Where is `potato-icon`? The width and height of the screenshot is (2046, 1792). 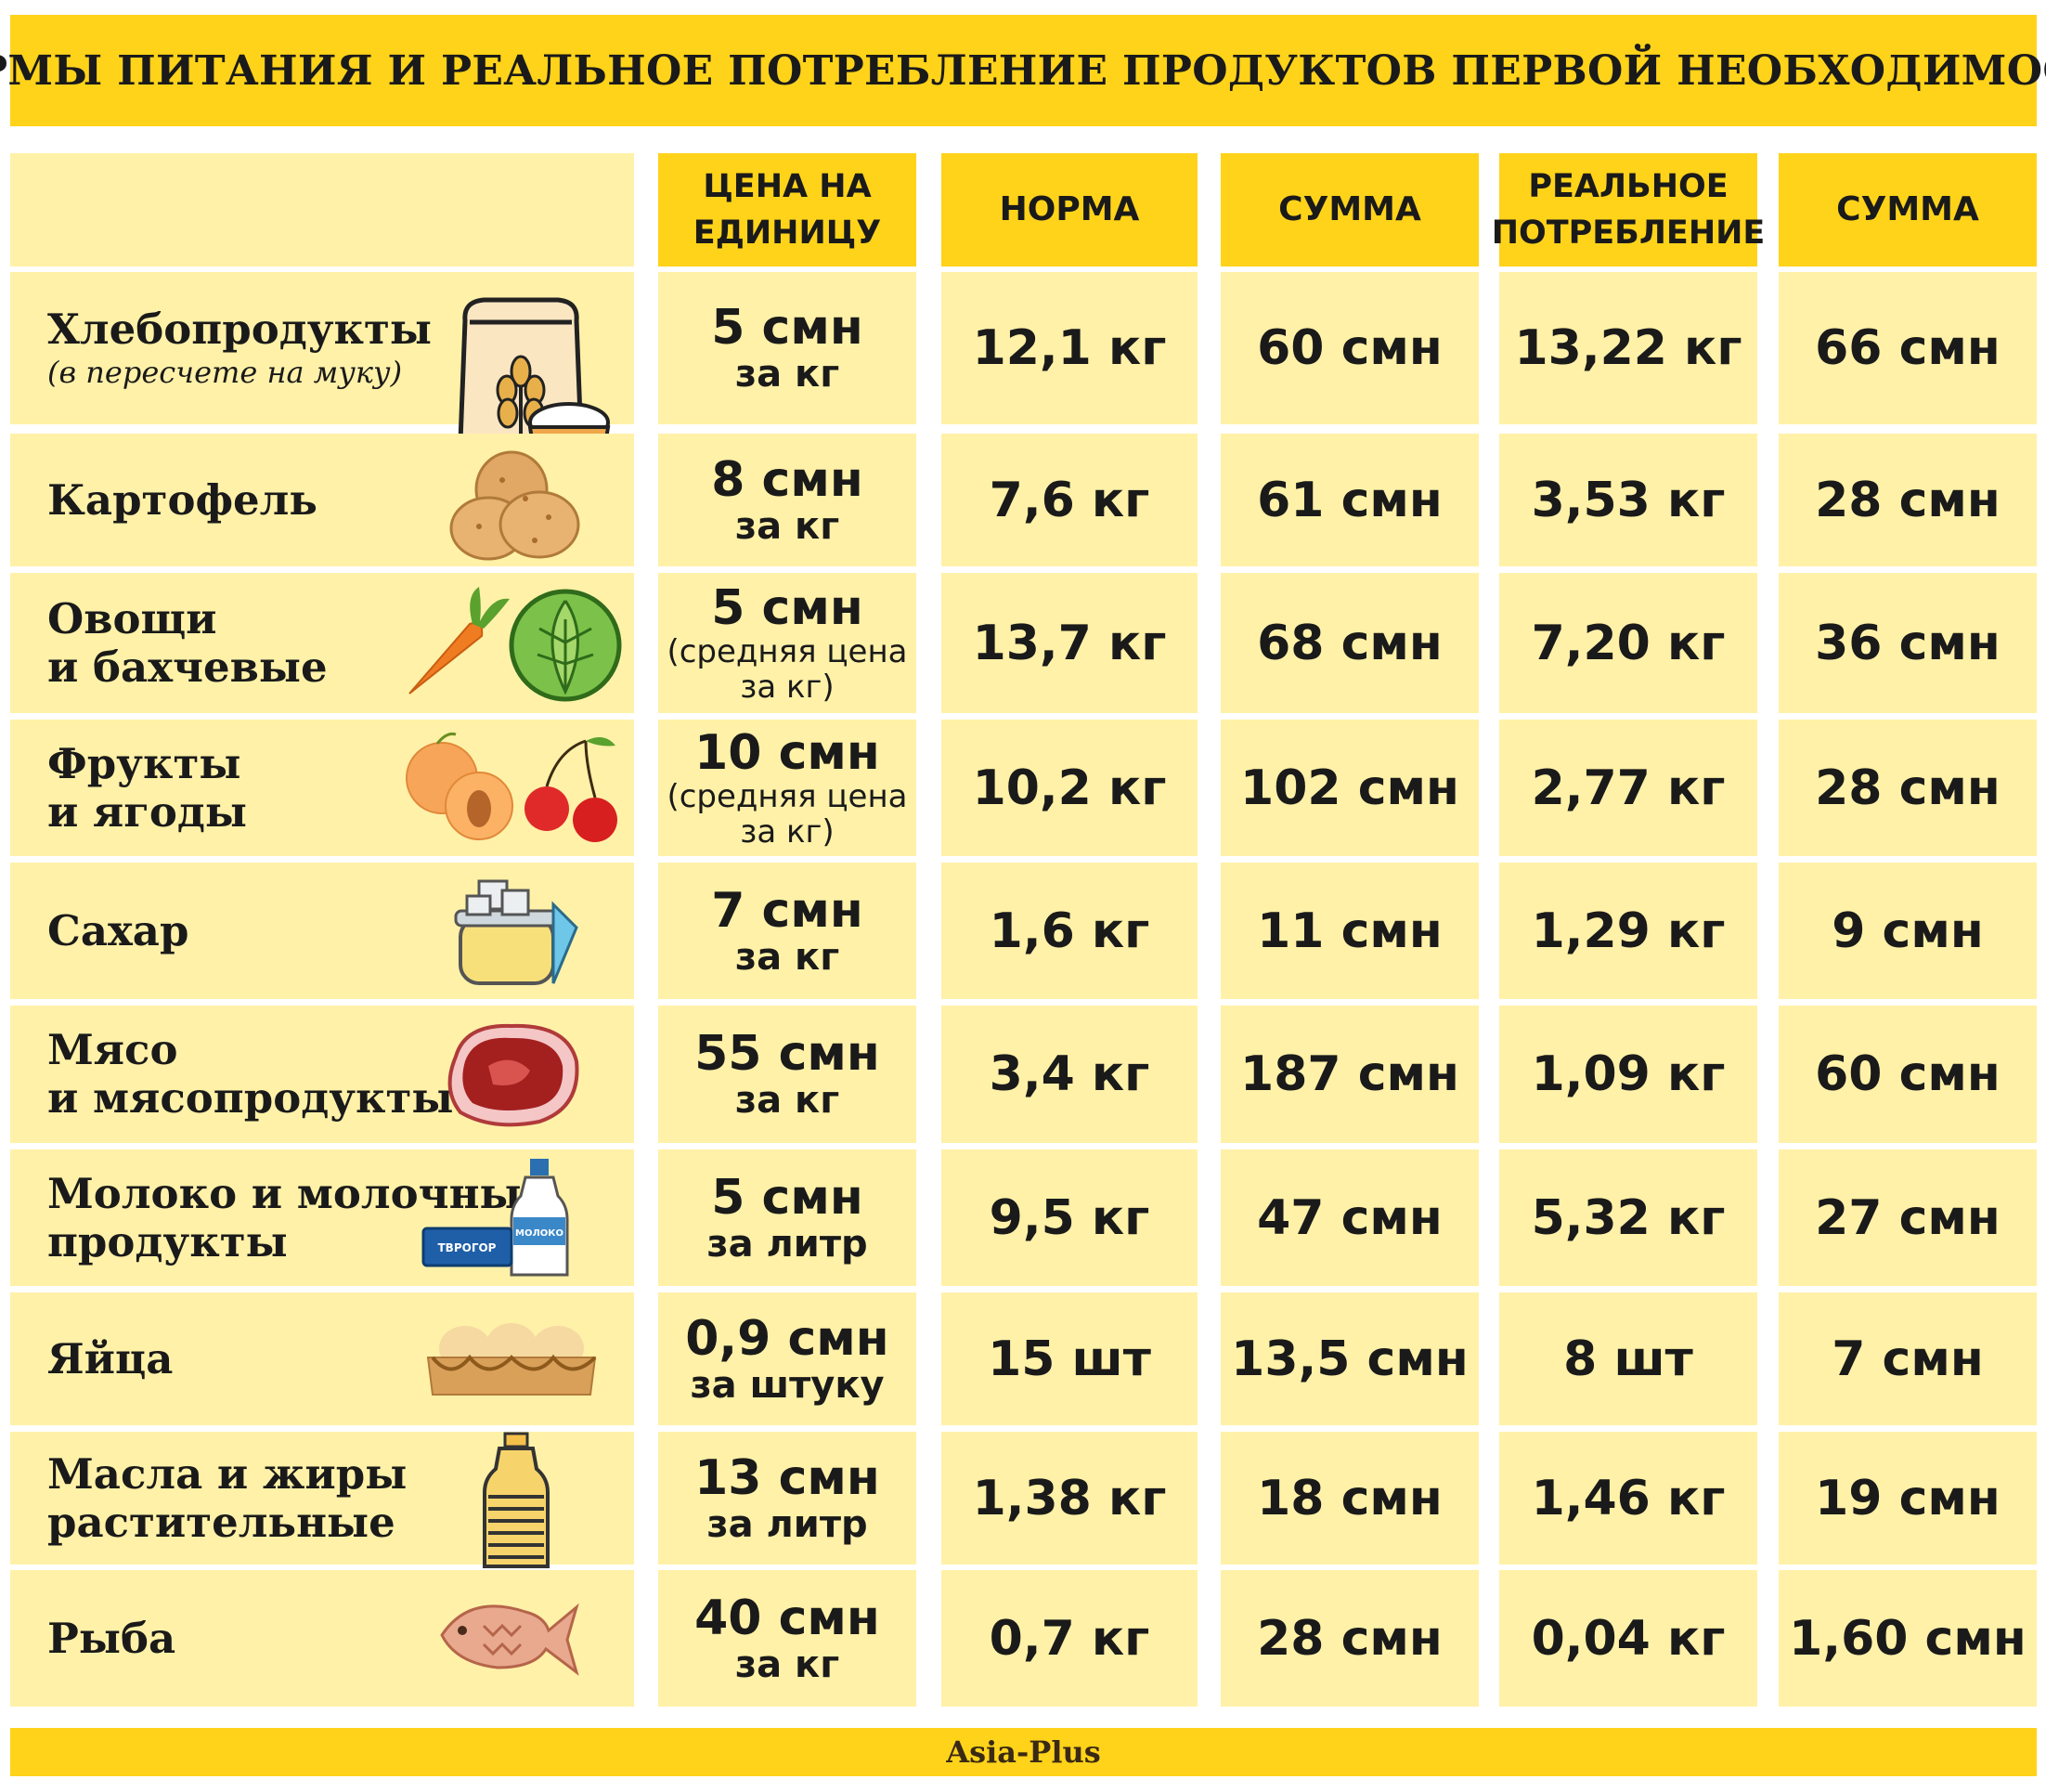
potato-icon is located at coordinates (516, 505).